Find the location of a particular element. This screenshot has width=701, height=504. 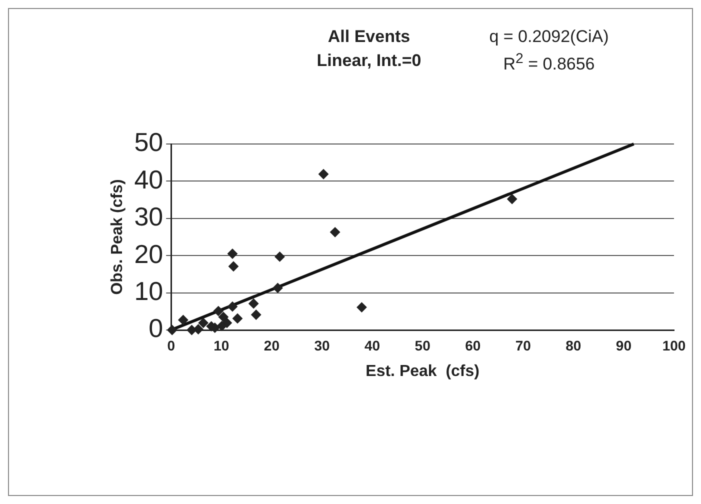

x-tick-label: 30 is located at coordinates (322, 345).